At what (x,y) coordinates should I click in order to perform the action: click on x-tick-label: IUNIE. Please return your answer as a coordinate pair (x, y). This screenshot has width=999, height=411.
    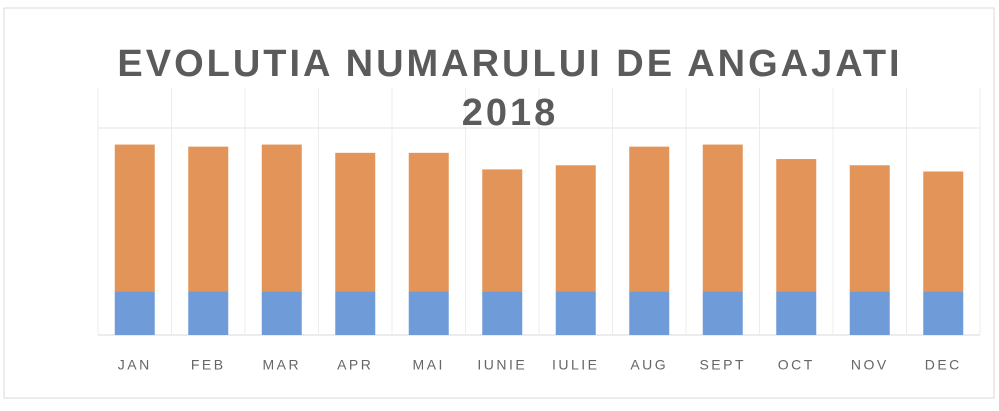
    Looking at the image, I should click on (502, 365).